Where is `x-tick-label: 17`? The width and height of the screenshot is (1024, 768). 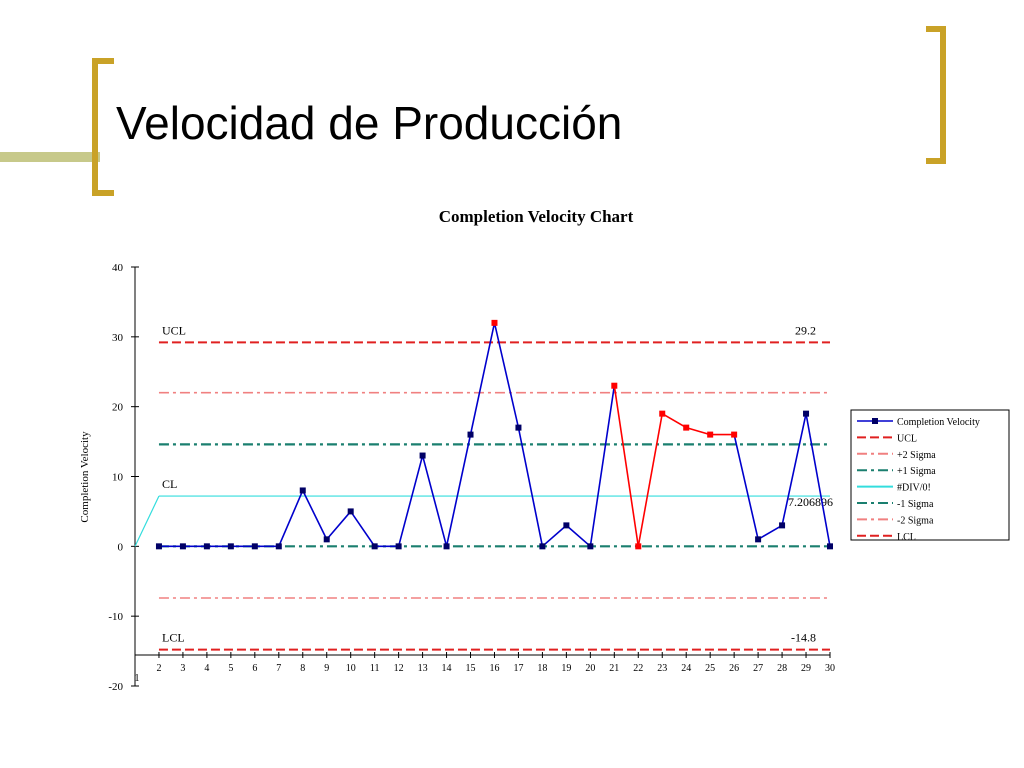
x-tick-label: 17 is located at coordinates (518, 668).